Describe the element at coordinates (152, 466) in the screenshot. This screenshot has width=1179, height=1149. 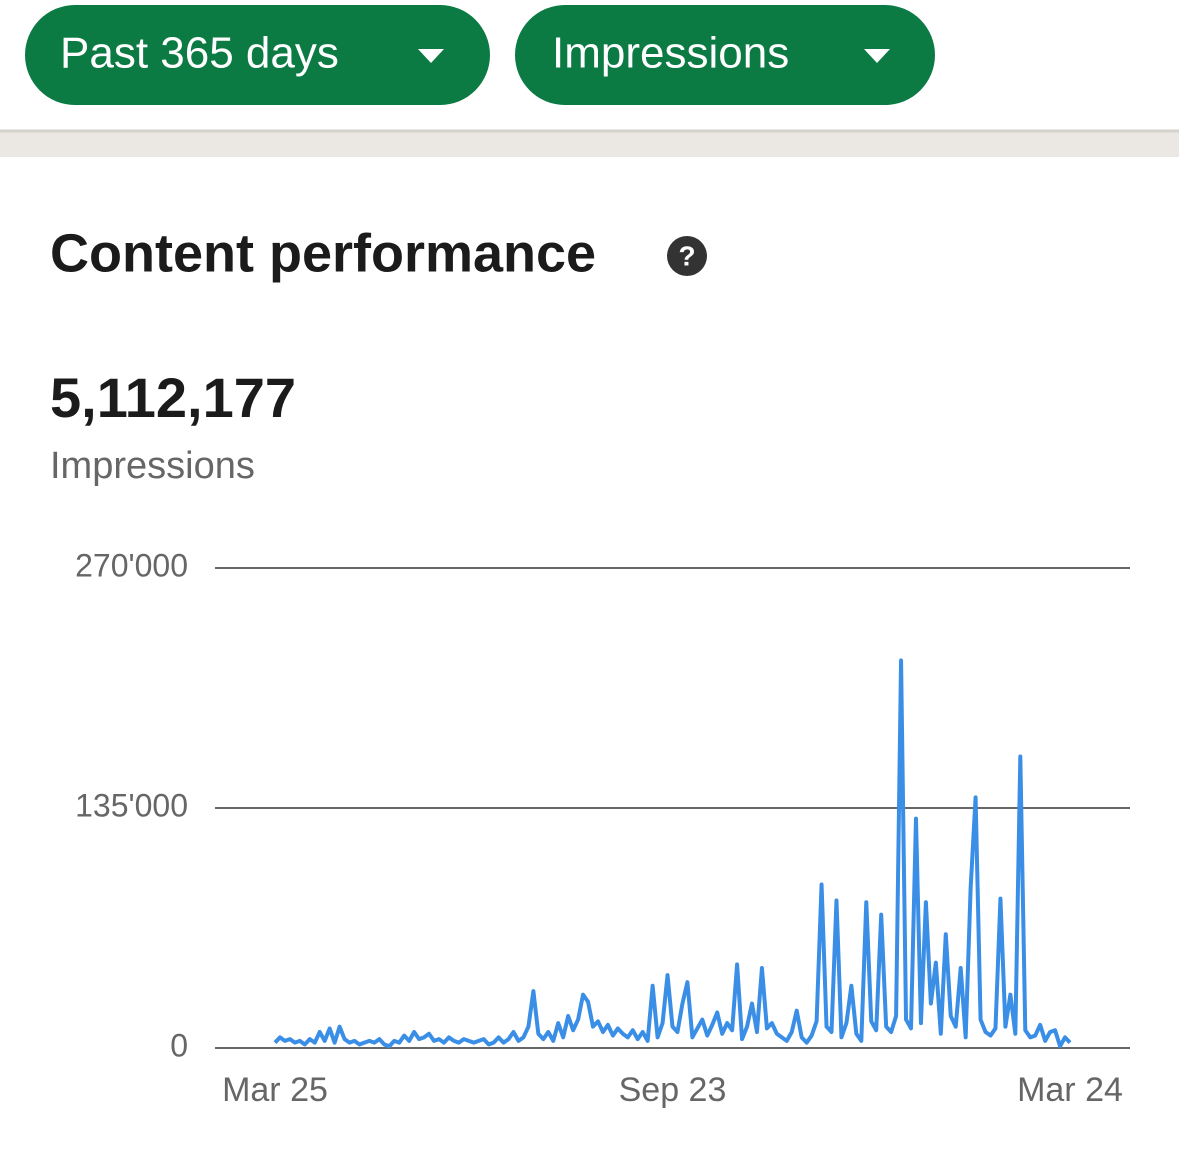
I see `total-label: Impressions` at that location.